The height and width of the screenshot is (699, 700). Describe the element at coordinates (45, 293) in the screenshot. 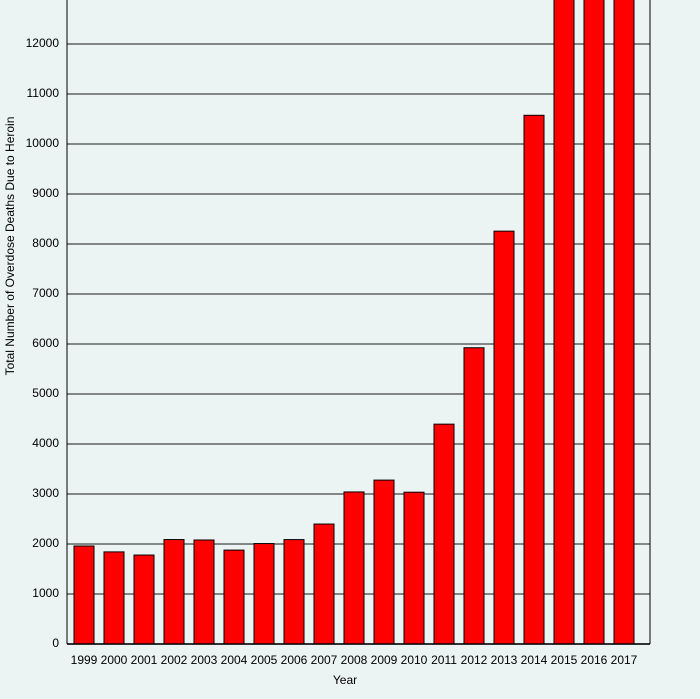

I see `y-tick-label: 7000` at that location.